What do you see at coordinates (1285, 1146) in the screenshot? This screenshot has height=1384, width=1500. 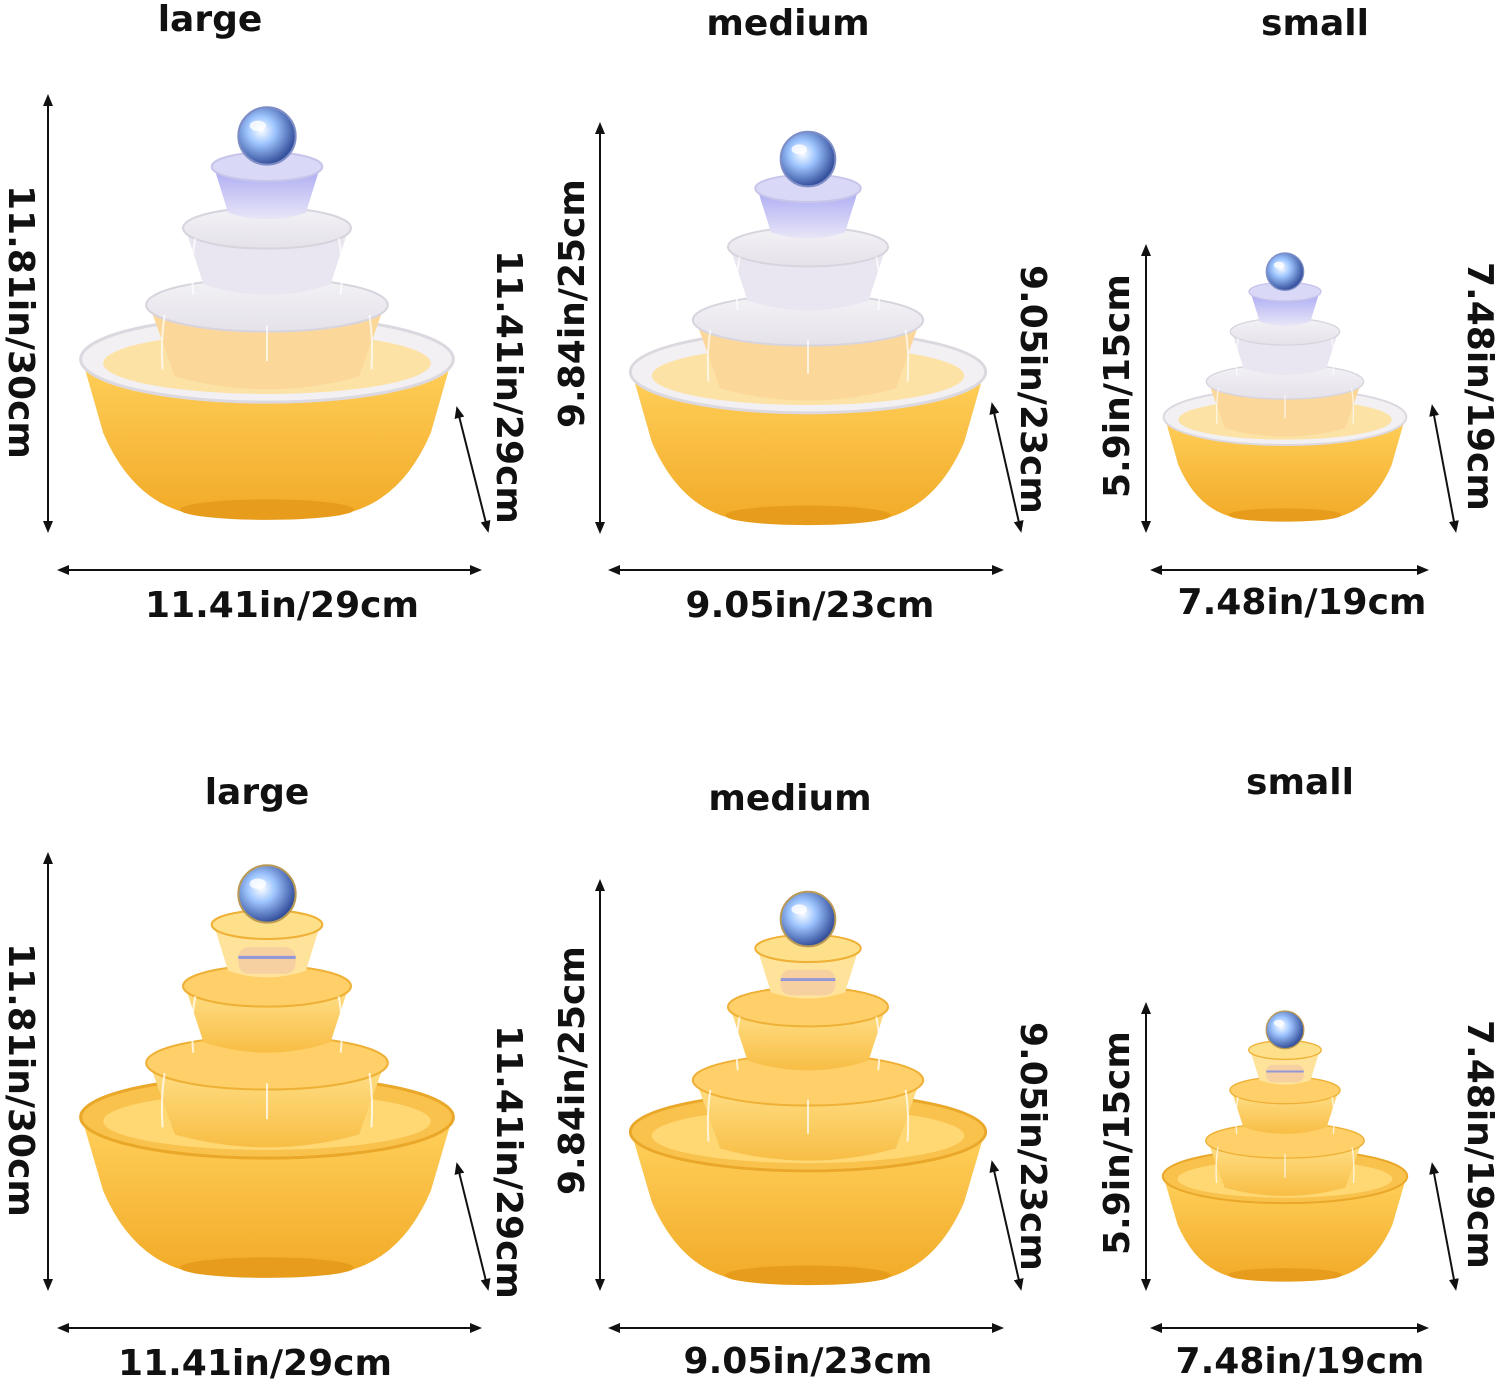 I see `fountain-small-amber` at bounding box center [1285, 1146].